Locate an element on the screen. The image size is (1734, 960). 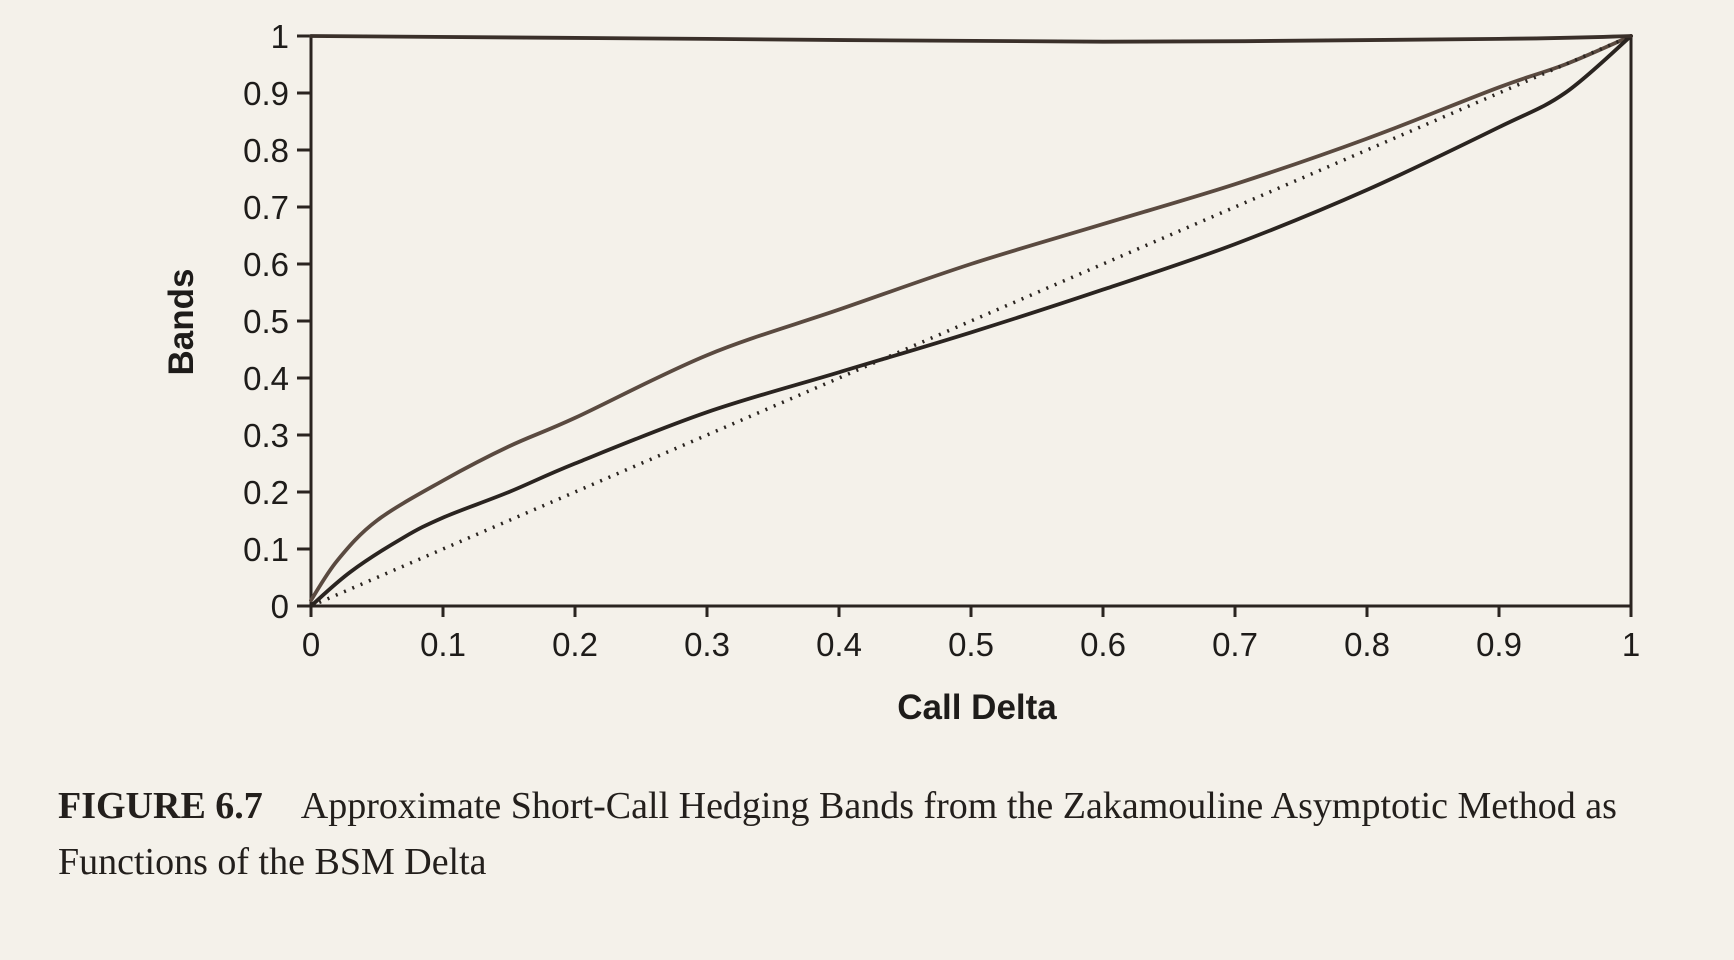
x-tick-label: 0.4 is located at coordinates (839, 644).